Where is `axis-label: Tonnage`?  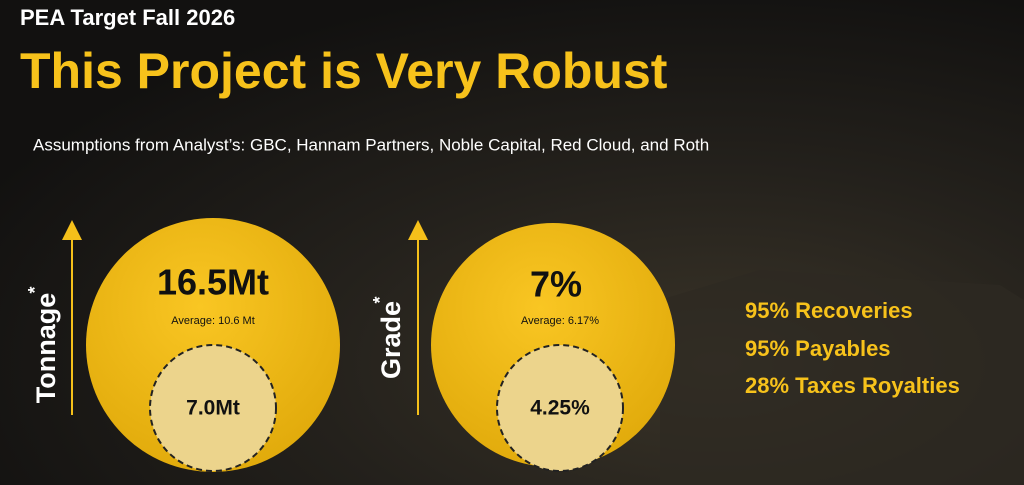
axis-label: Tonnage is located at coordinates (46, 348).